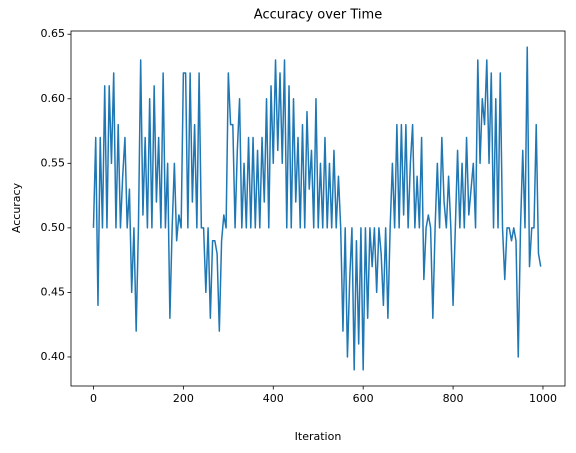 This screenshot has width=576, height=453. Describe the element at coordinates (53, 291) in the screenshot. I see `y-tick-label: 0.45` at that location.